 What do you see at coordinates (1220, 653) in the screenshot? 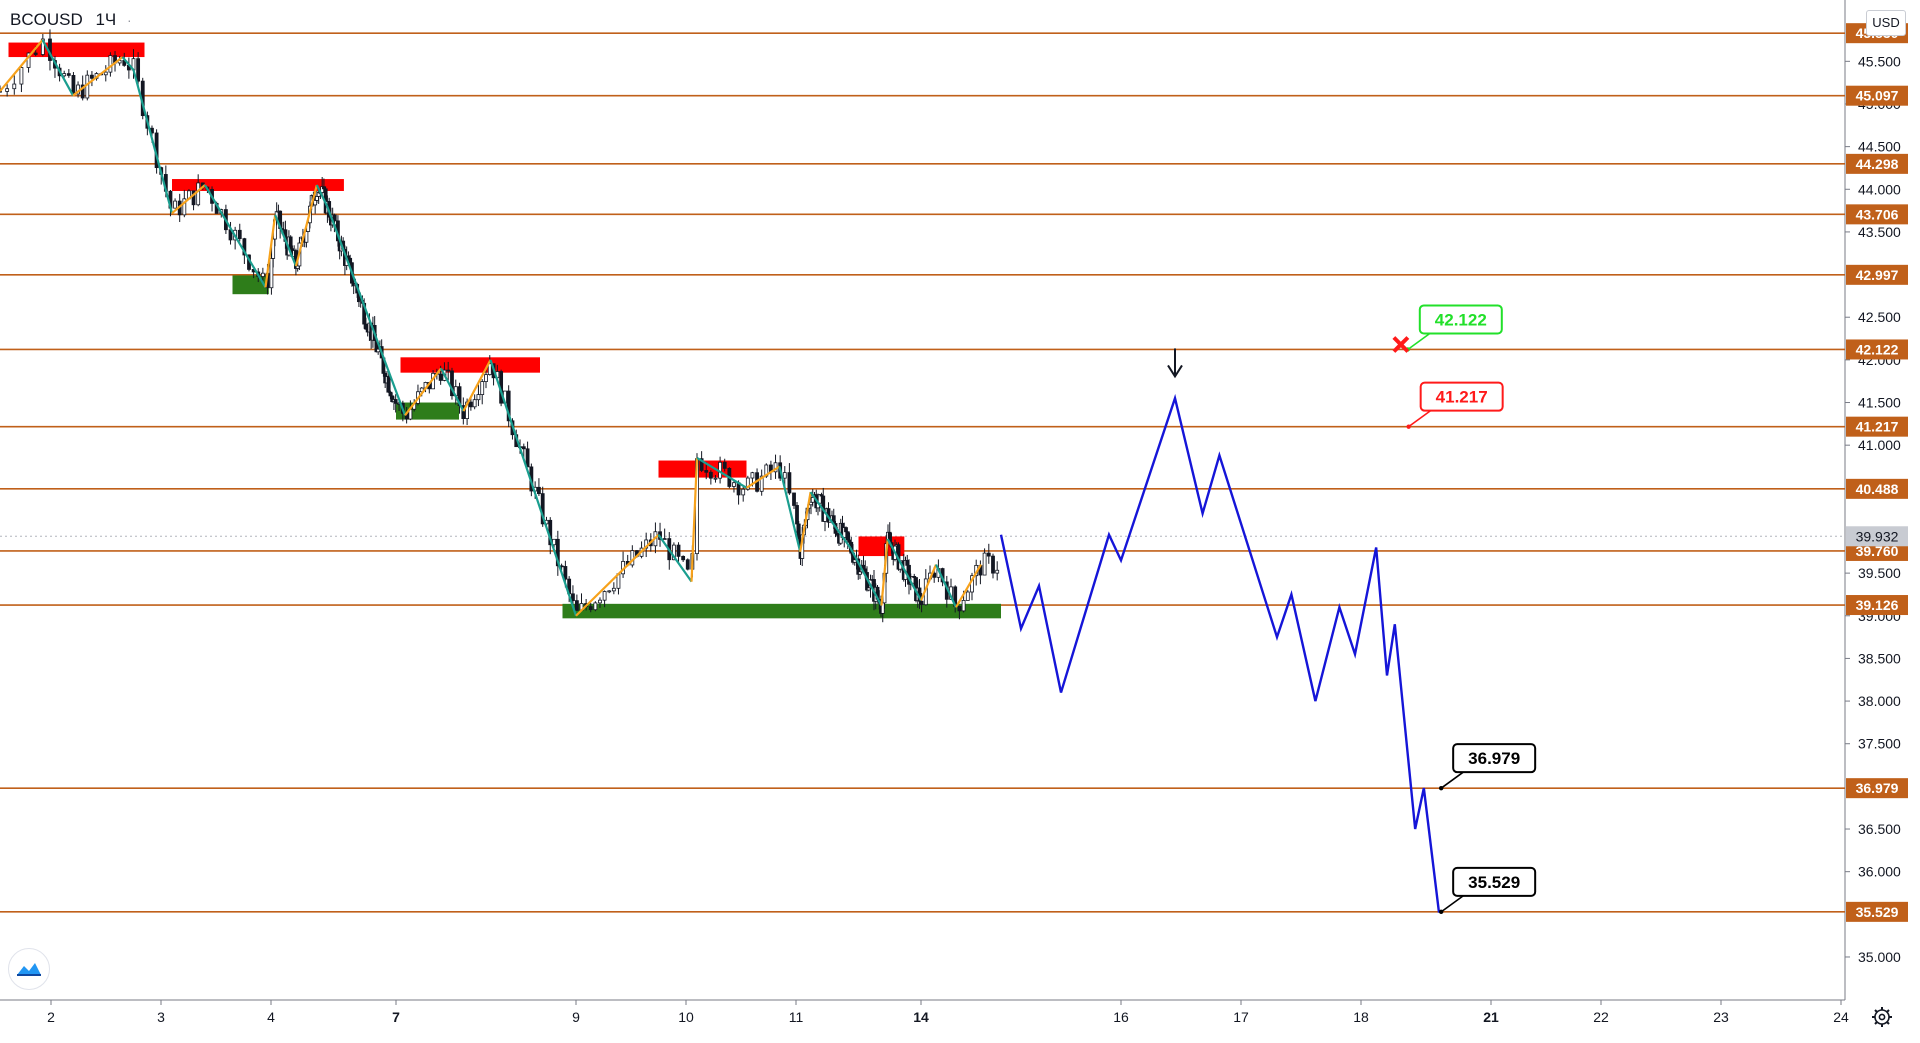
I see `projection-path` at bounding box center [1220, 653].